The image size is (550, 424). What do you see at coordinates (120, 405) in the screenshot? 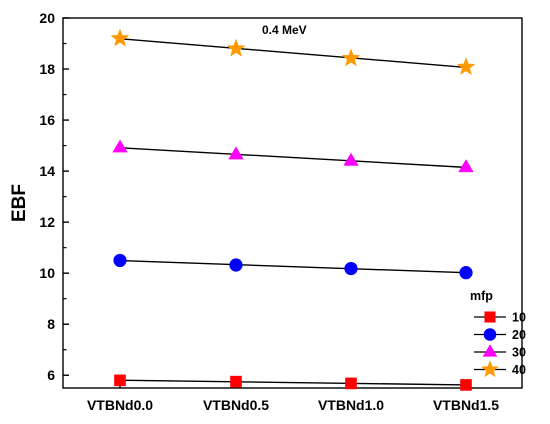
I see `x-tick-label: VTBNd0.0` at bounding box center [120, 405].